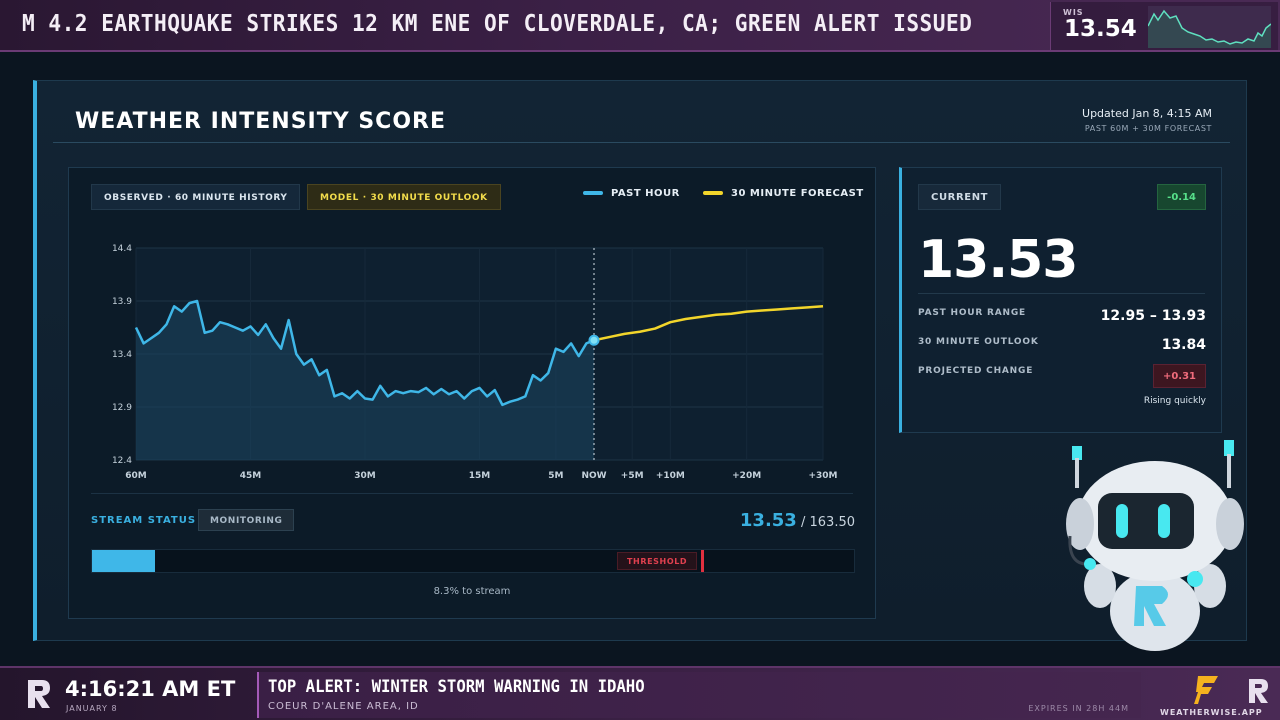  Describe the element at coordinates (122, 408) in the screenshot. I see `y-tick-label: 12.9` at that location.